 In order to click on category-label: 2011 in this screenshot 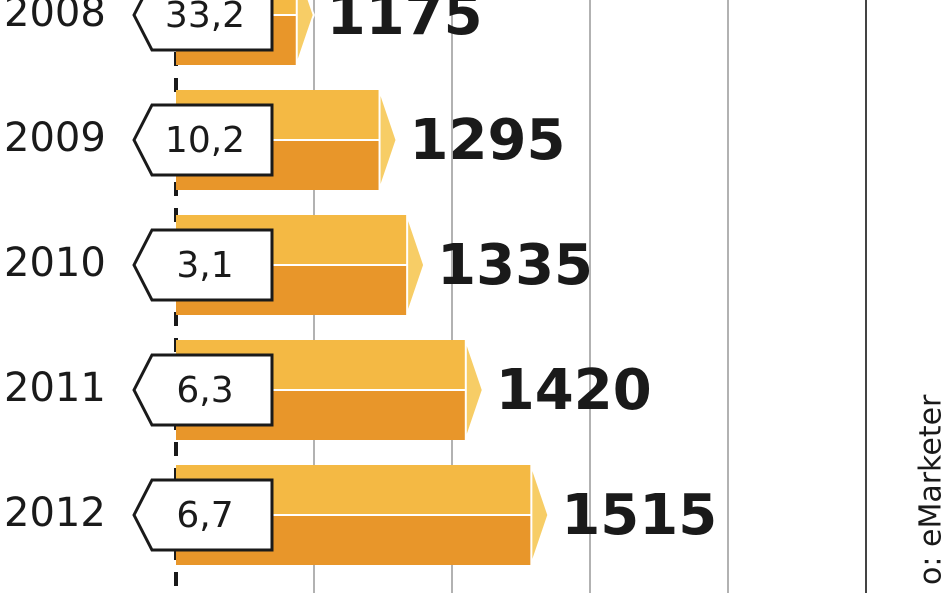, I will do `click(55, 388)`.